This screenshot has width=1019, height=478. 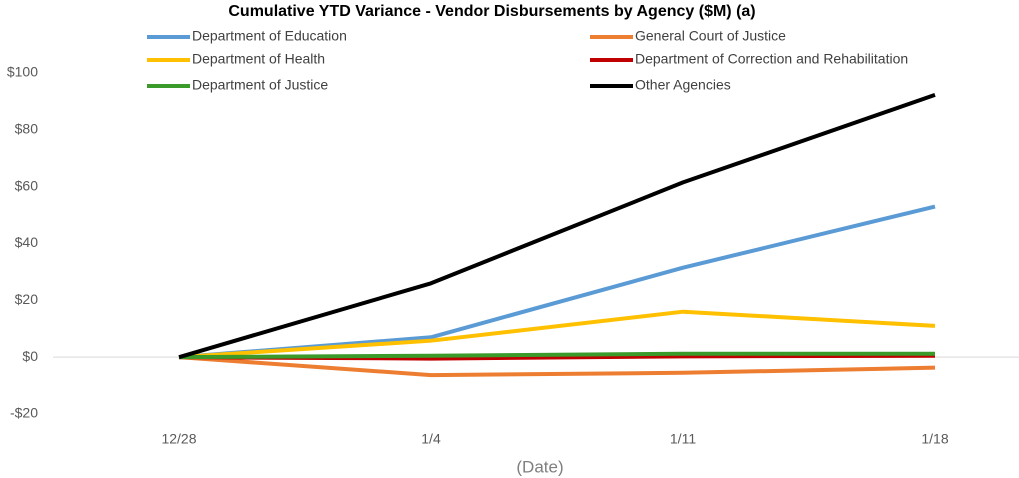 I want to click on x-tick-label: 1/4, so click(x=431, y=439).